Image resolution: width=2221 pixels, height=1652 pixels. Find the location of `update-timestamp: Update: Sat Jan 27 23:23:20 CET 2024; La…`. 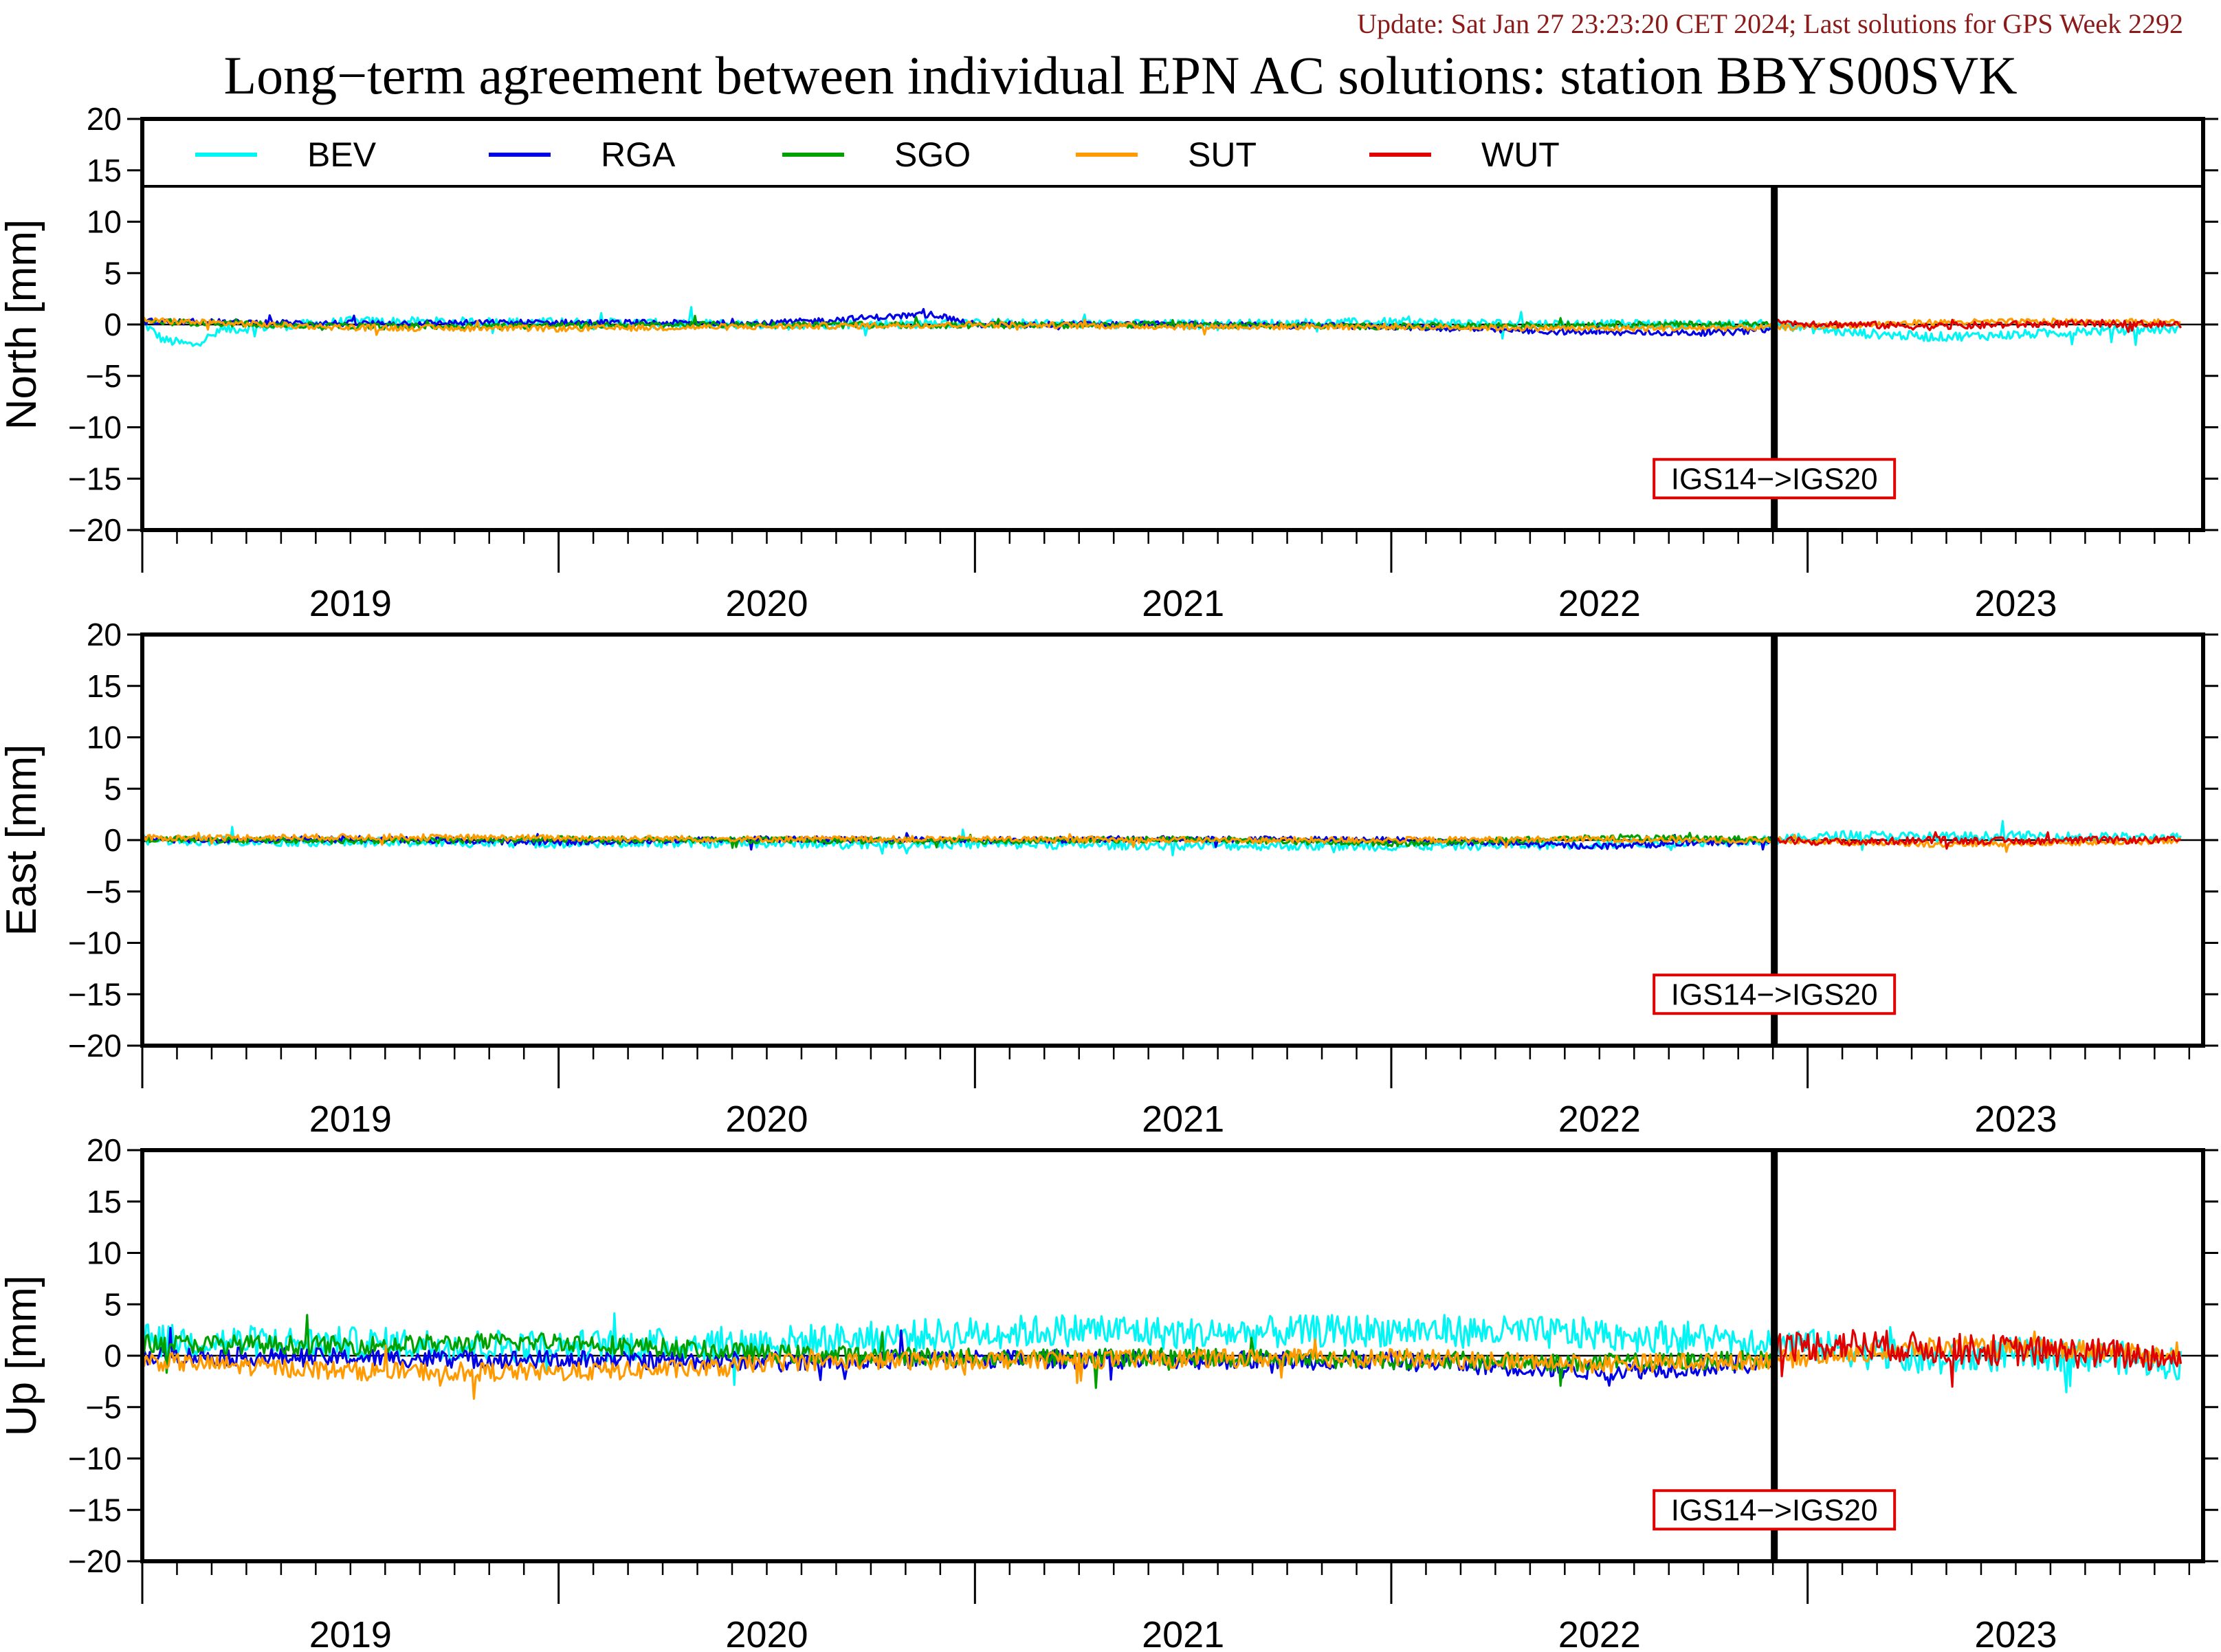

update-timestamp: Update: Sat Jan 27 23:23:20 CET 2024; La… is located at coordinates (1770, 23).